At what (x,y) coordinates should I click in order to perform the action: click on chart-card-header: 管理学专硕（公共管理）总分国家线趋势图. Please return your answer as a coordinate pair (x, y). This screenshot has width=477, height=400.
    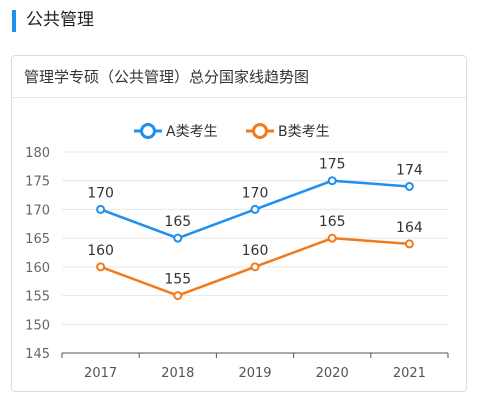
    Looking at the image, I should click on (239, 77).